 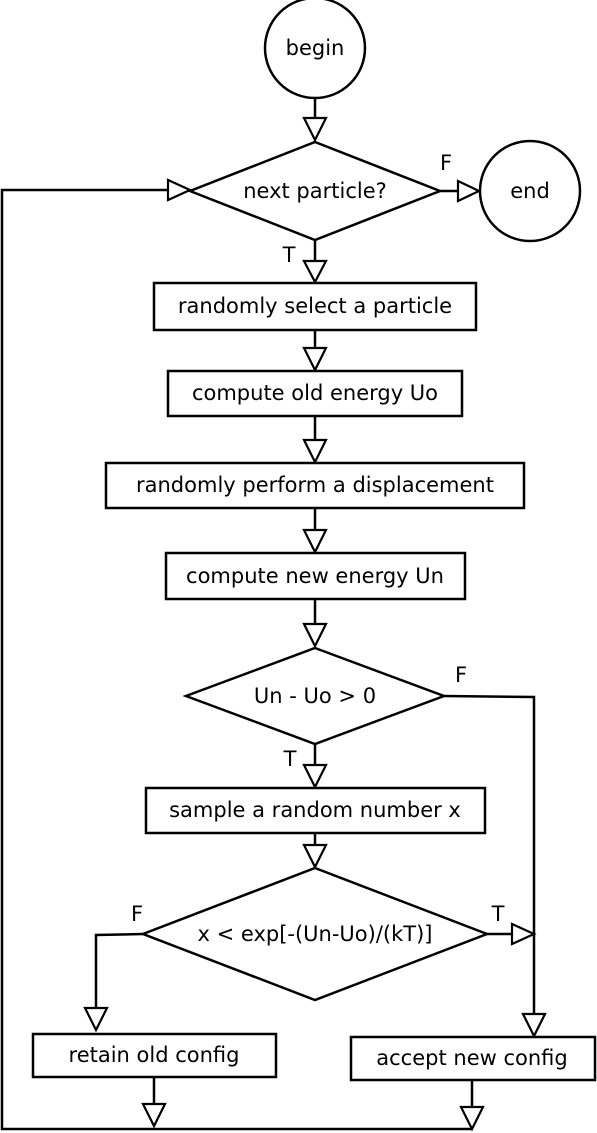 I want to click on arrowhead-retain-down, so click(x=154, y=1115).